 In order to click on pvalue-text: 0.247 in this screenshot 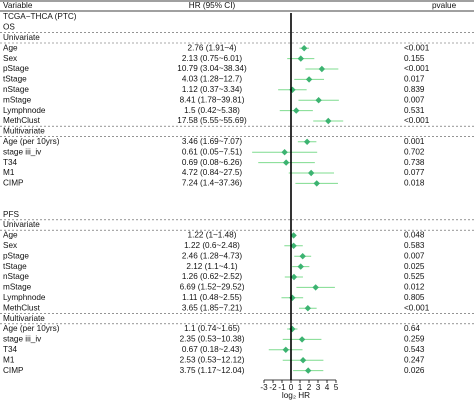, I will do `click(414, 359)`.